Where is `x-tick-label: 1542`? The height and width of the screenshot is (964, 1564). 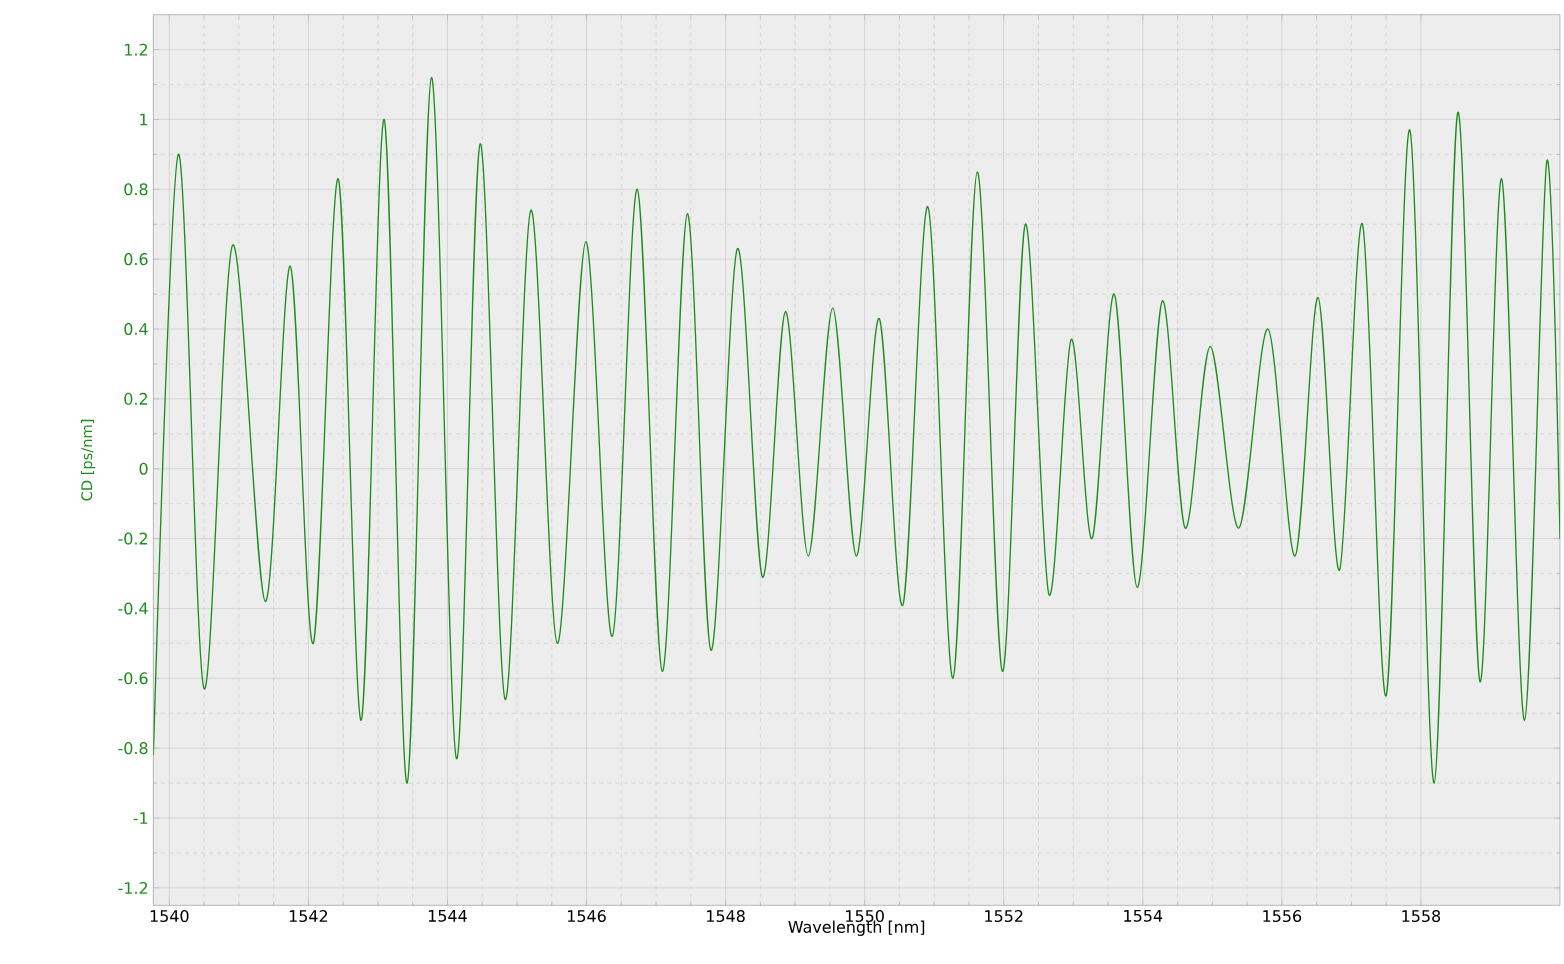 x-tick-label: 1542 is located at coordinates (308, 916).